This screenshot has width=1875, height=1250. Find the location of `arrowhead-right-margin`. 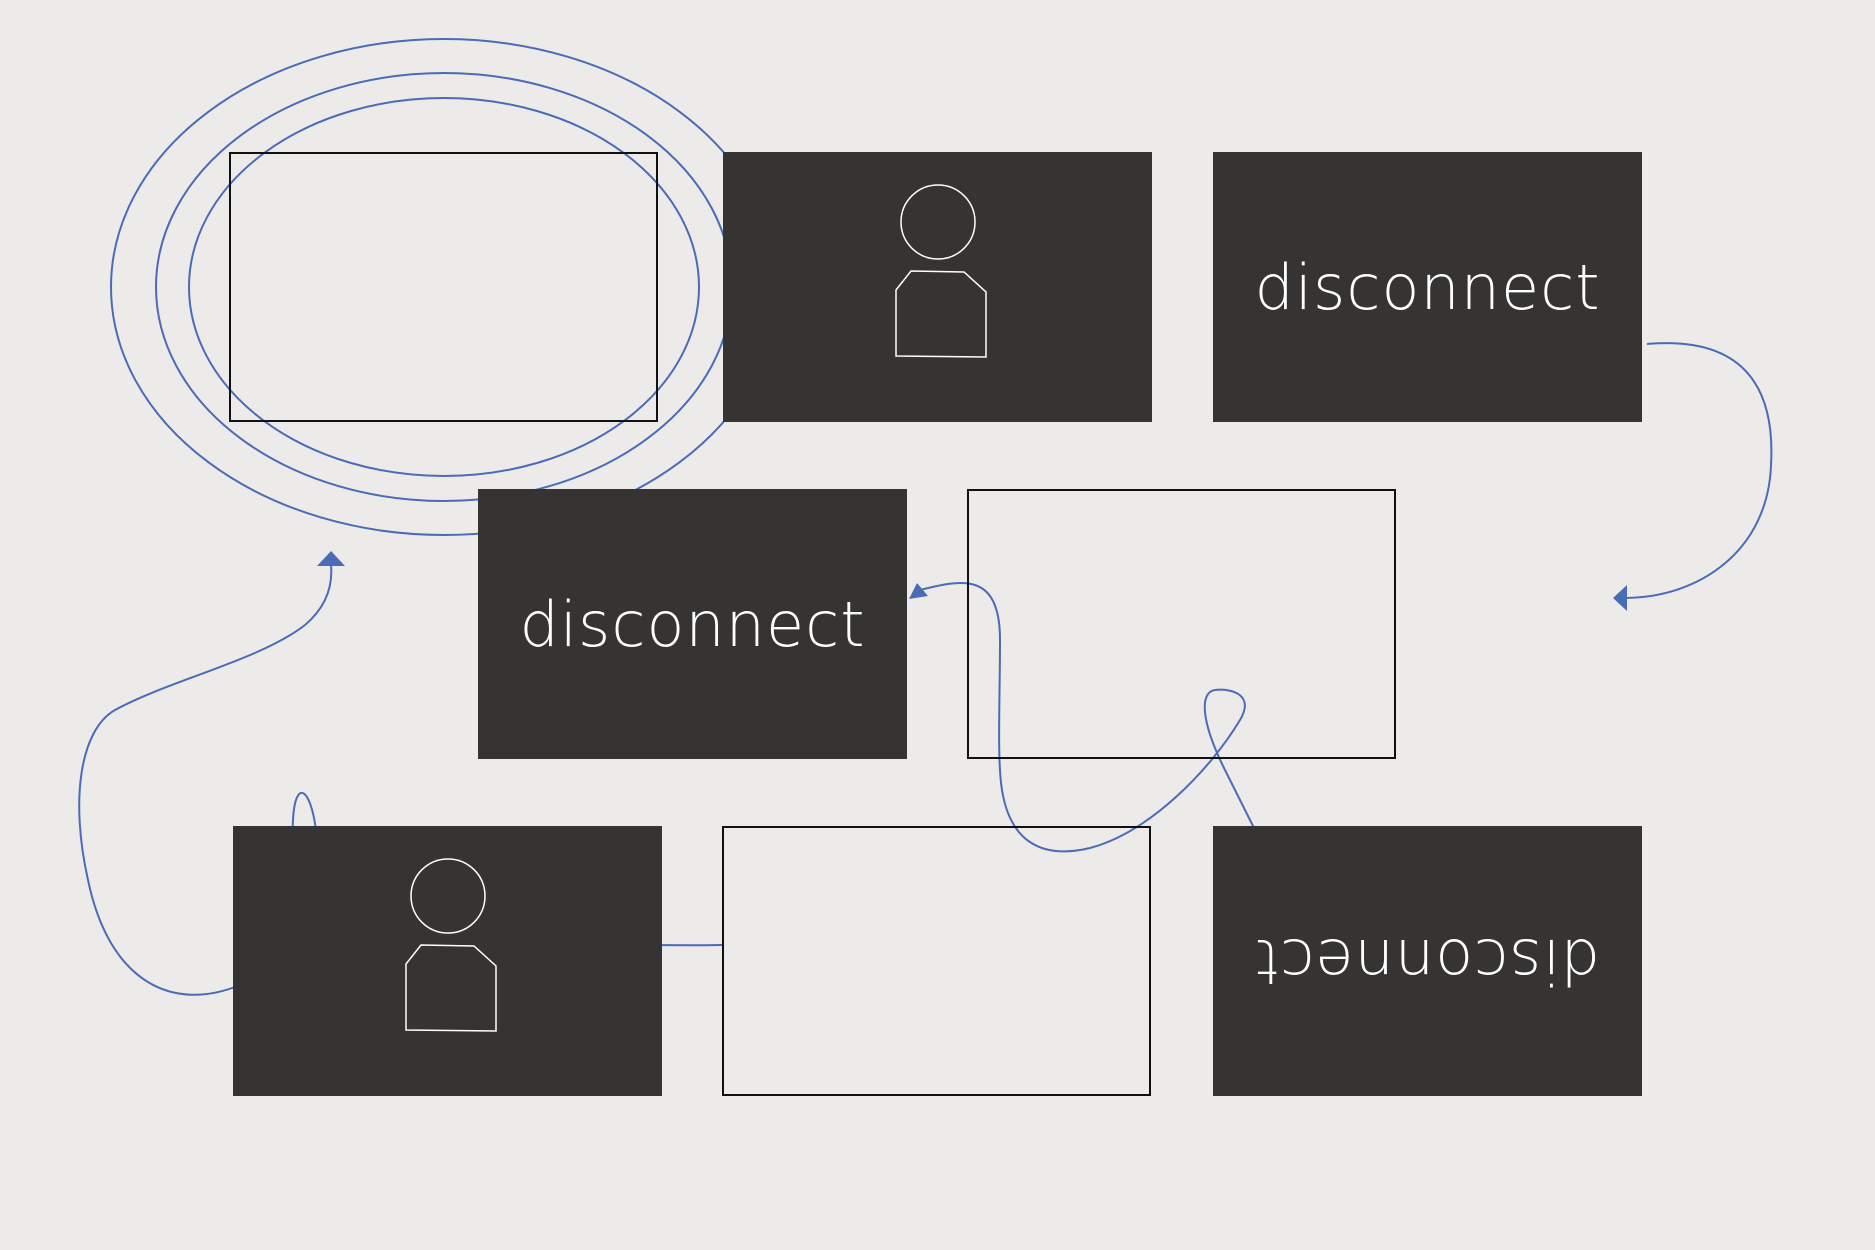

arrowhead-right-margin is located at coordinates (1620, 598).